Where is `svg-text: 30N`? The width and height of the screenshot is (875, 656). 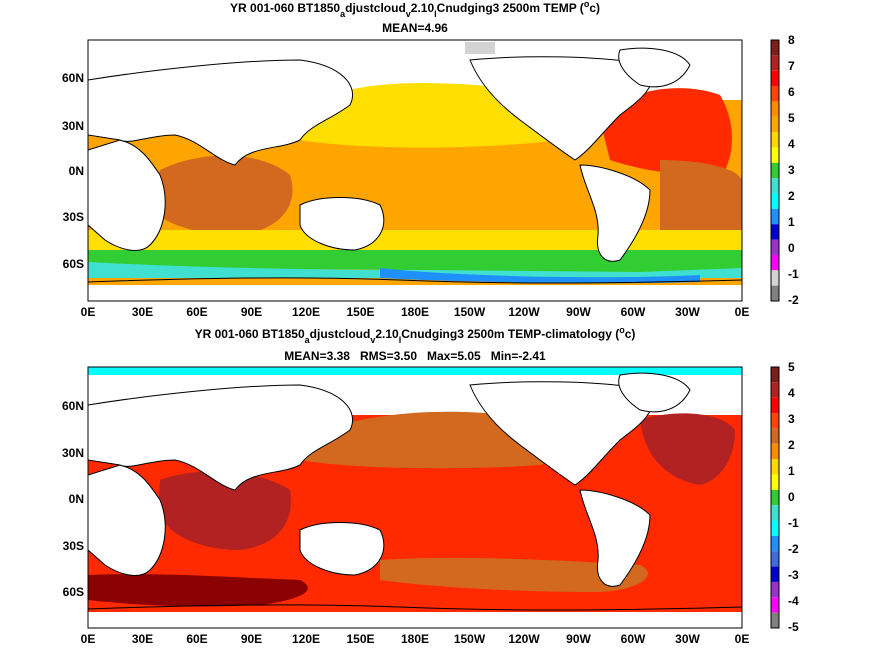
svg-text: 30N is located at coordinates (73, 453).